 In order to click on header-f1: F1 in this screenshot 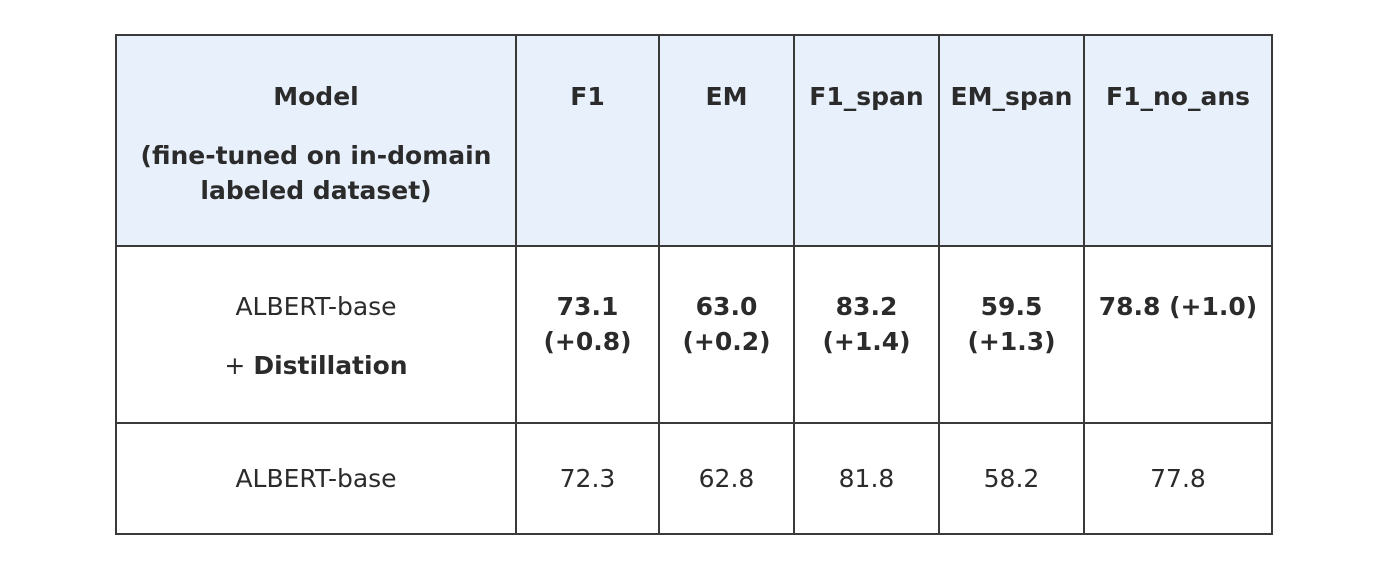, I will do `click(587, 140)`.